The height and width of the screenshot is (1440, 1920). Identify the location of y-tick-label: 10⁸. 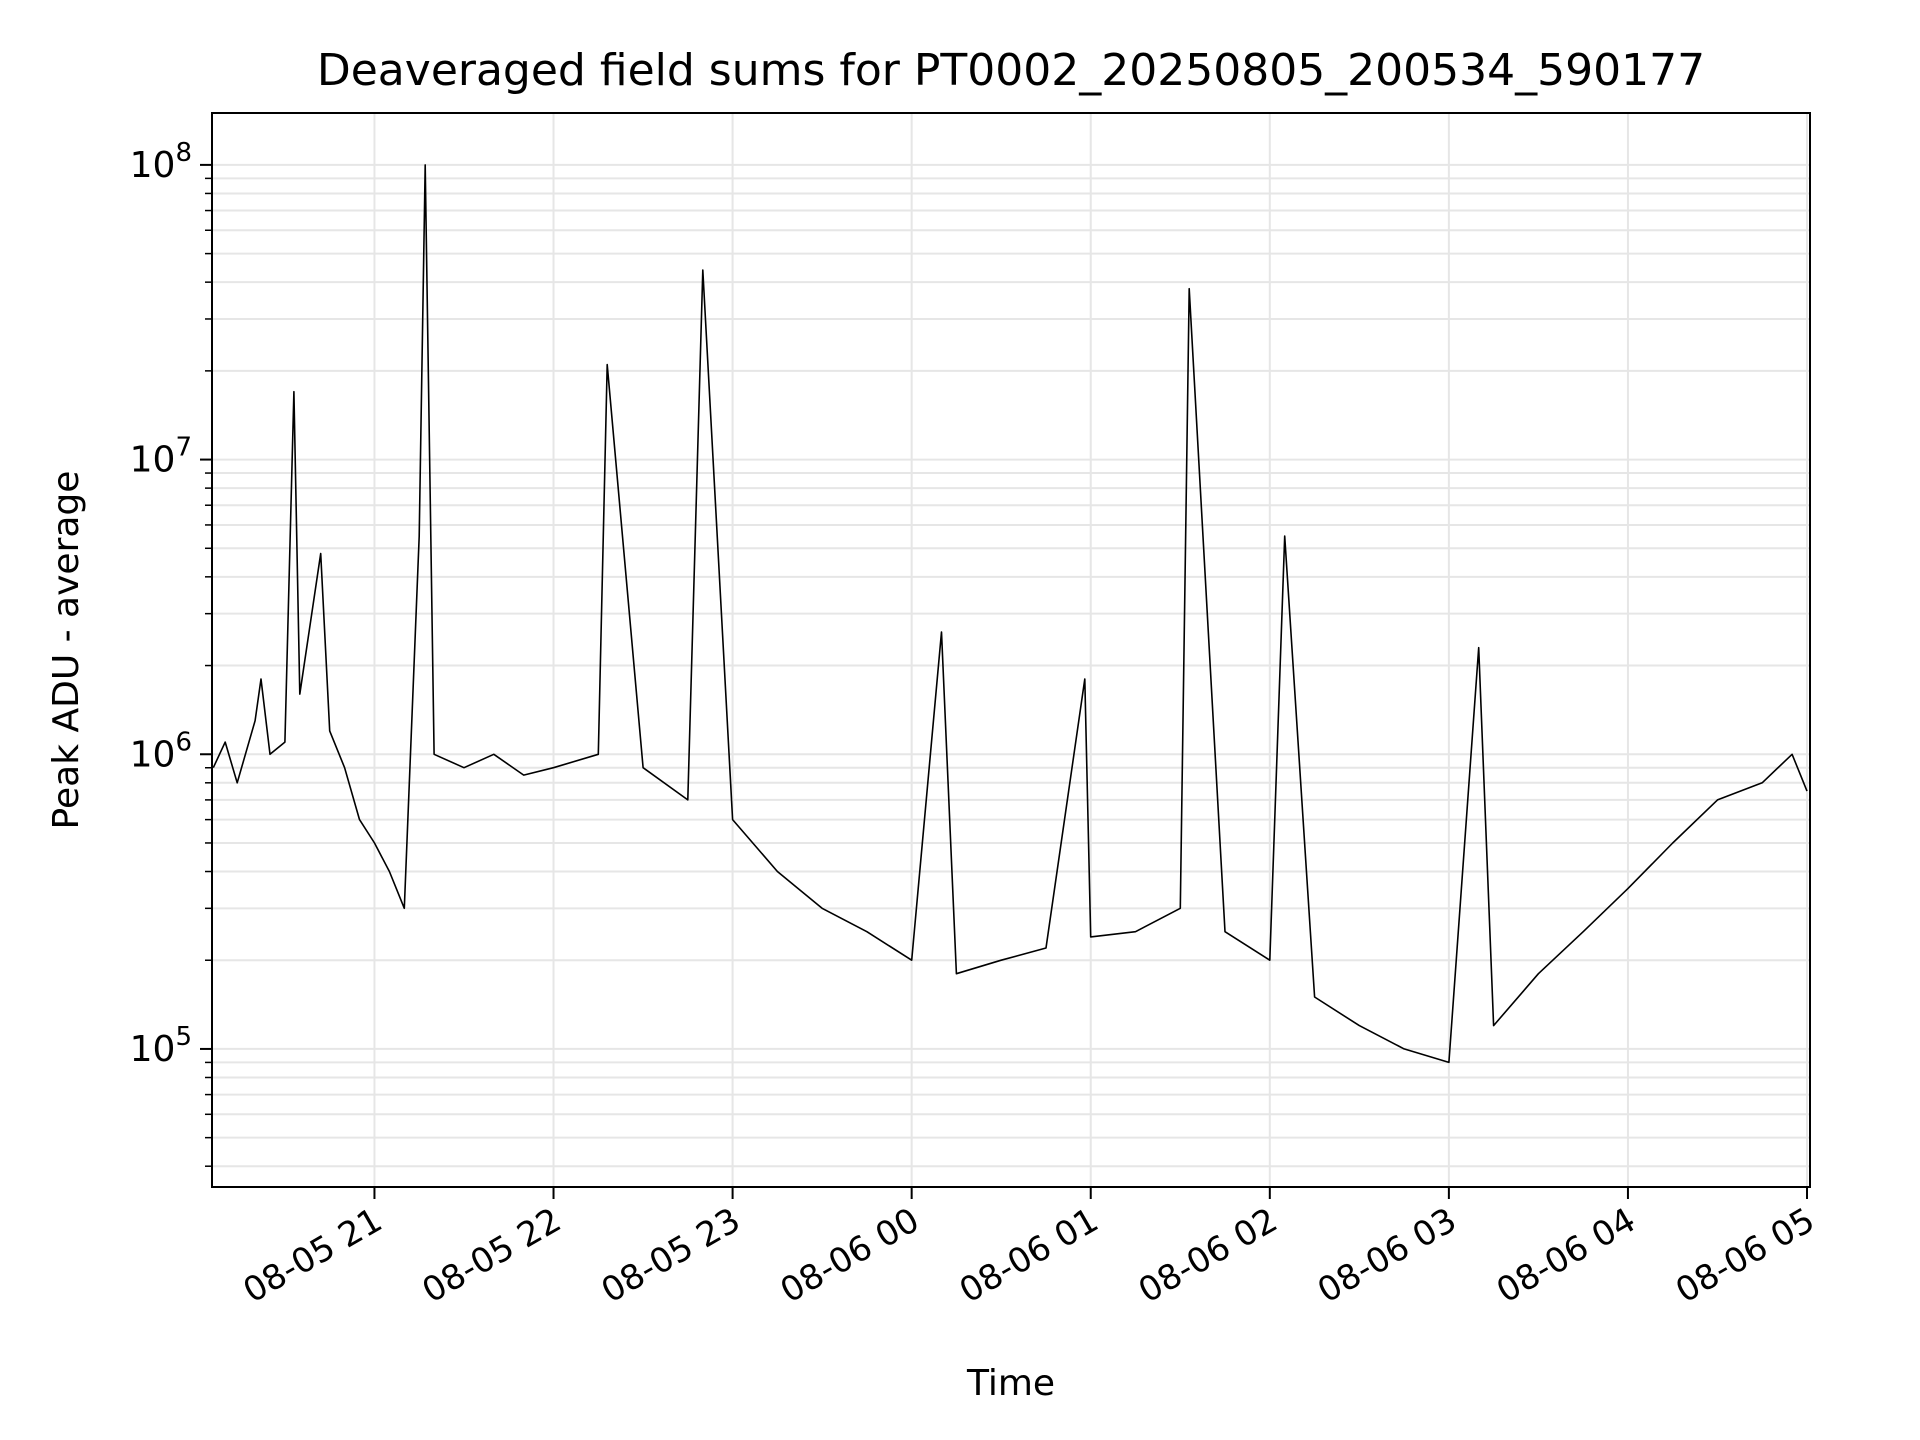
(161, 162).